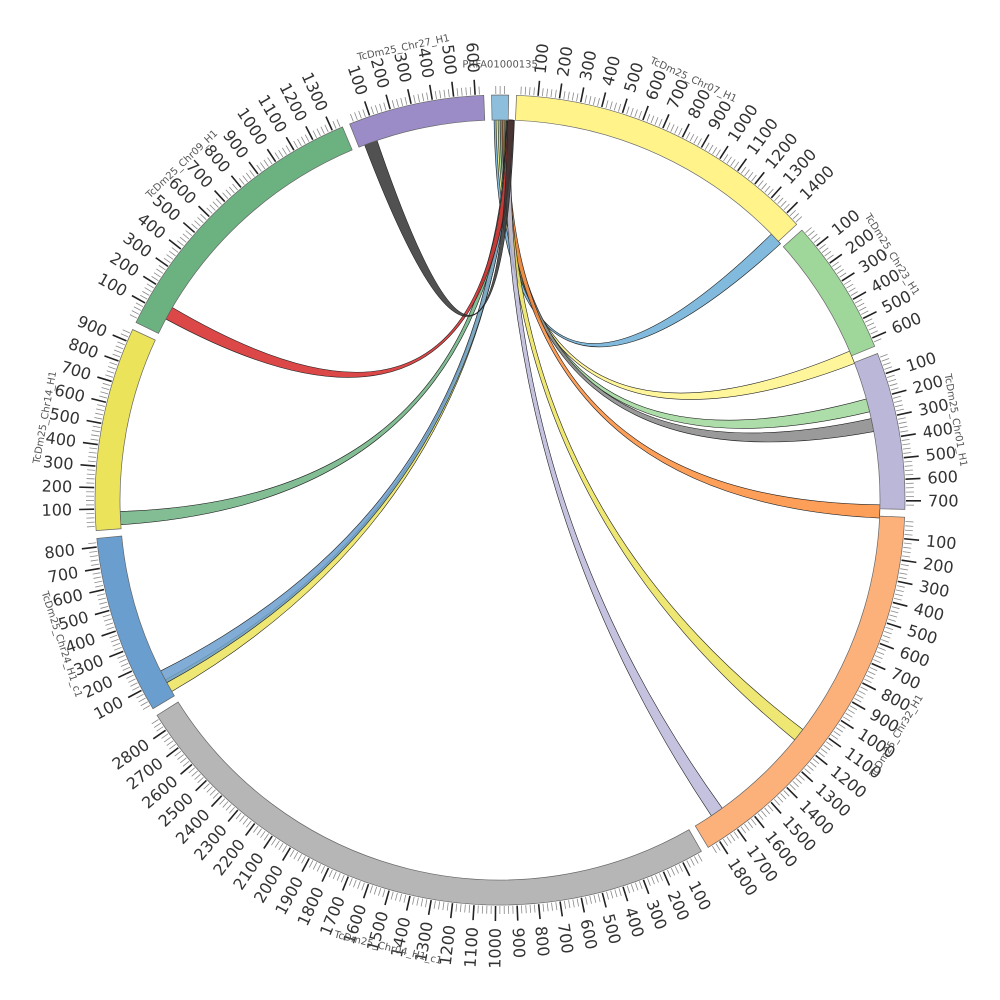  I want to click on link-ribbon, so click(439, 218).